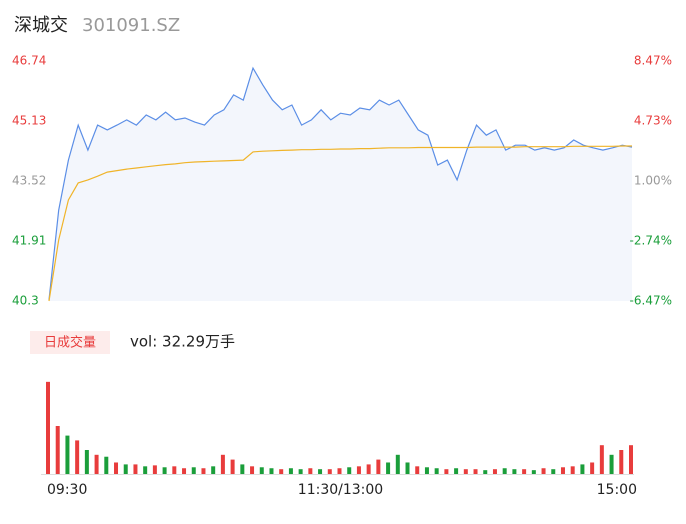 Image resolution: width=686 pixels, height=524 pixels. What do you see at coordinates (653, 121) in the screenshot?
I see `y2-tick-label: 4.73%` at bounding box center [653, 121].